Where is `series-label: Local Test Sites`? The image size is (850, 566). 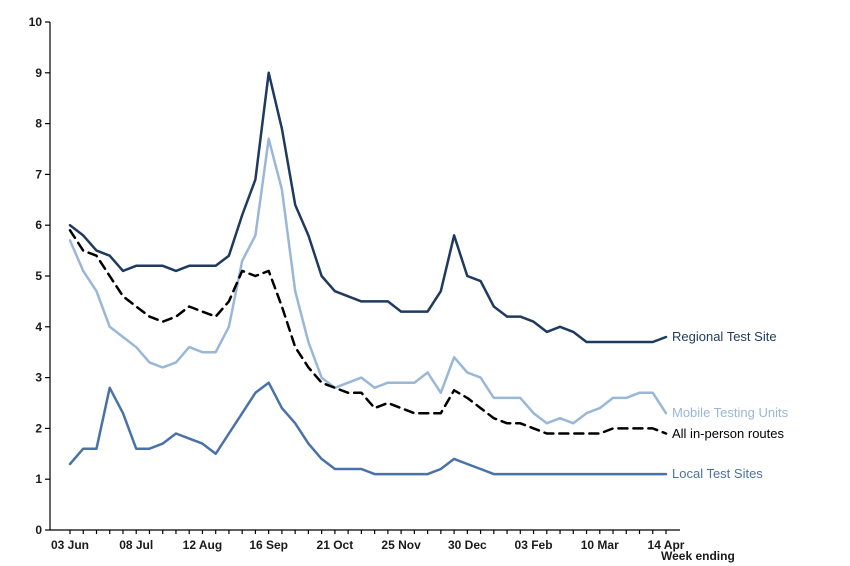
series-label: Local Test Sites is located at coordinates (717, 473).